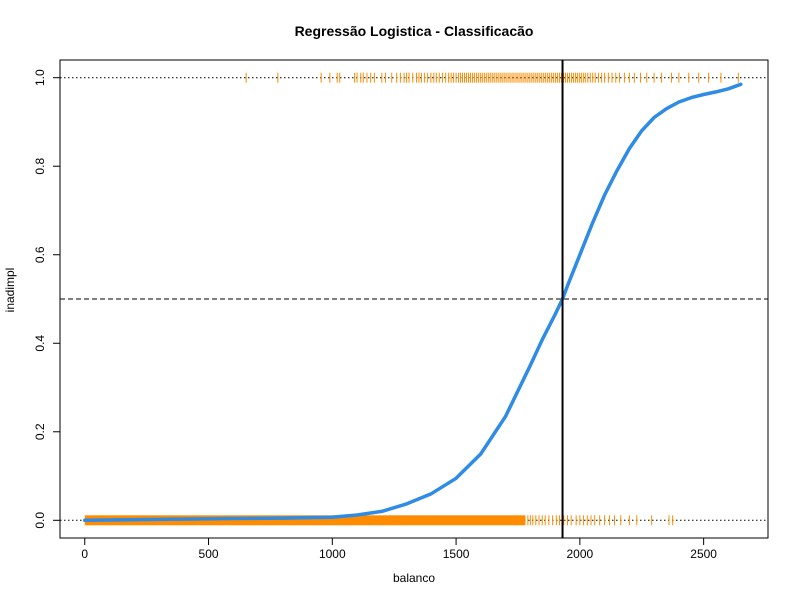  Describe the element at coordinates (40, 77) in the screenshot. I see `y-tick-label: 1.0` at that location.